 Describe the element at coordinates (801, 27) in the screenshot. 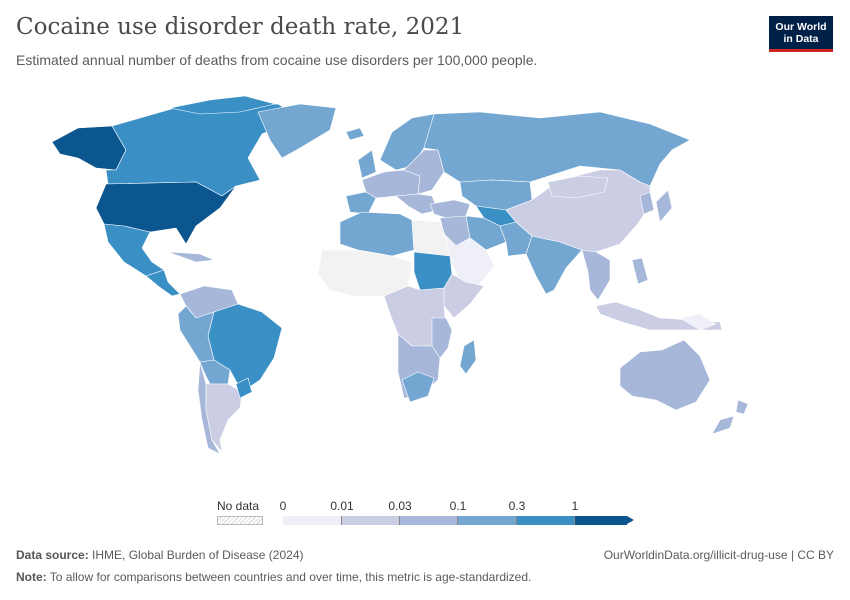

I see `logo-line-1: Our World` at that location.